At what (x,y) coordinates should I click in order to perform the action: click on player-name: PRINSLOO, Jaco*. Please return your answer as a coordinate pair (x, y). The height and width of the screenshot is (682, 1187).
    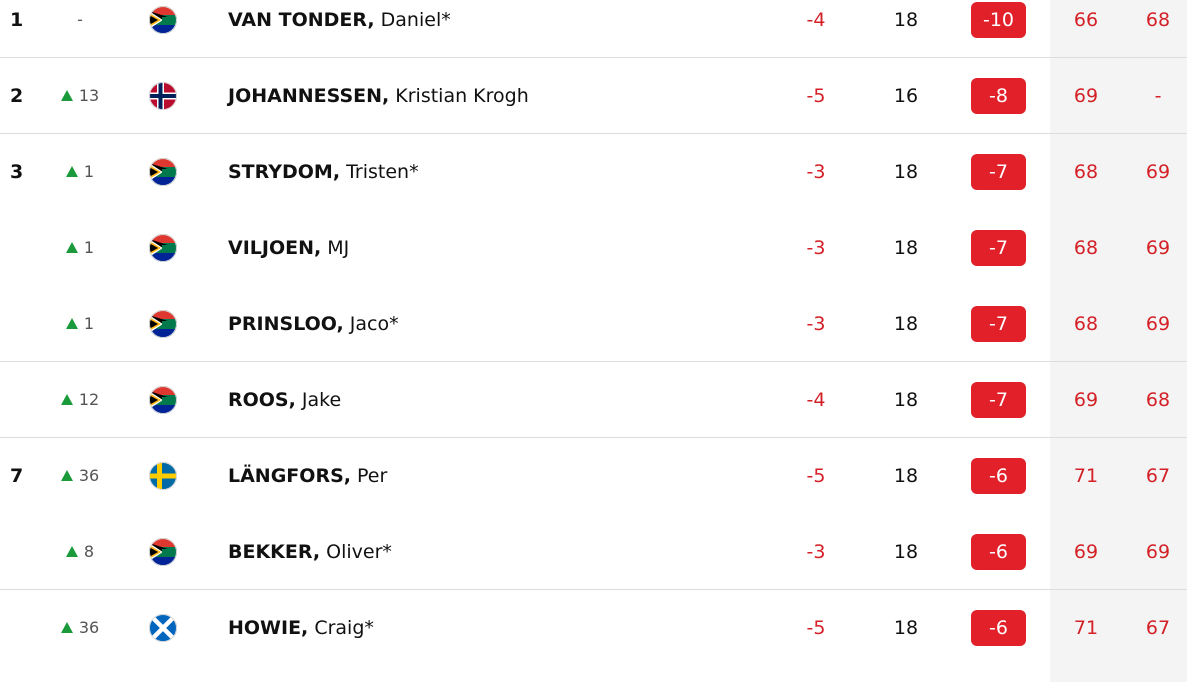
    Looking at the image, I should click on (313, 324).